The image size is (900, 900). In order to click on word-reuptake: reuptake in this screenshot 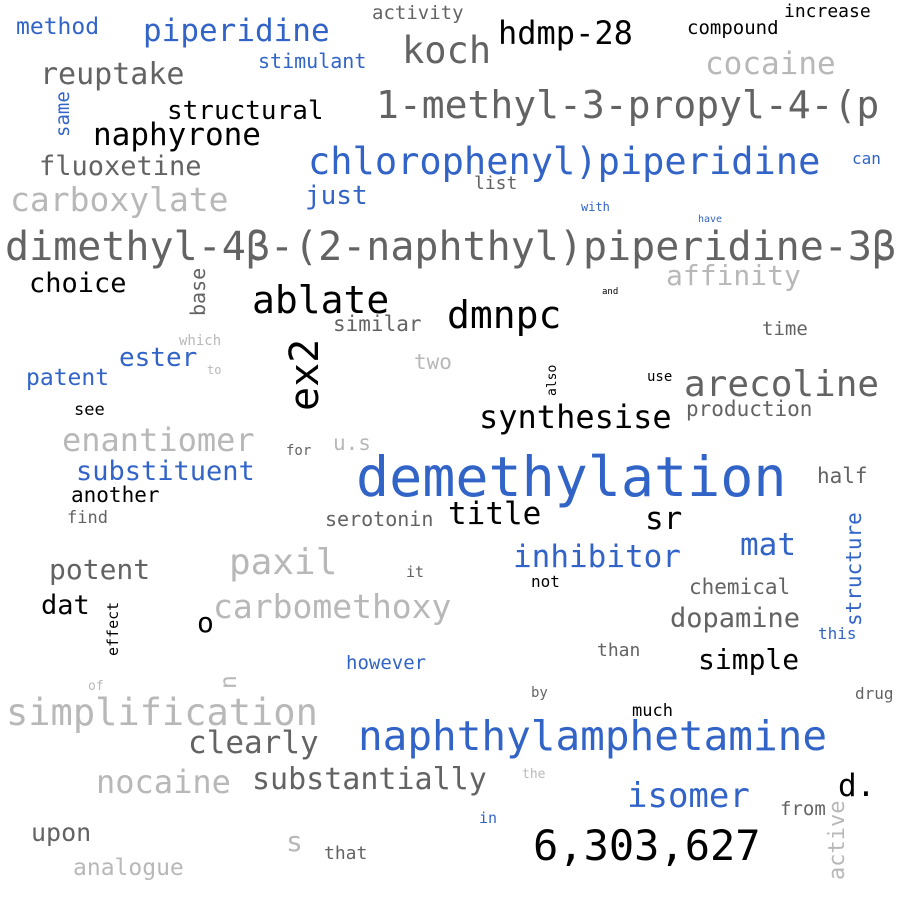, I will do `click(112, 74)`.